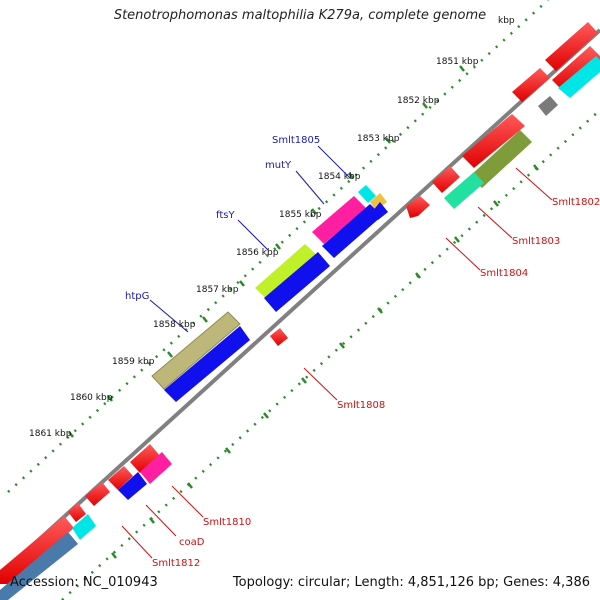 The width and height of the screenshot is (600, 600). I want to click on tick-label: 1855 kbp, so click(300, 215).